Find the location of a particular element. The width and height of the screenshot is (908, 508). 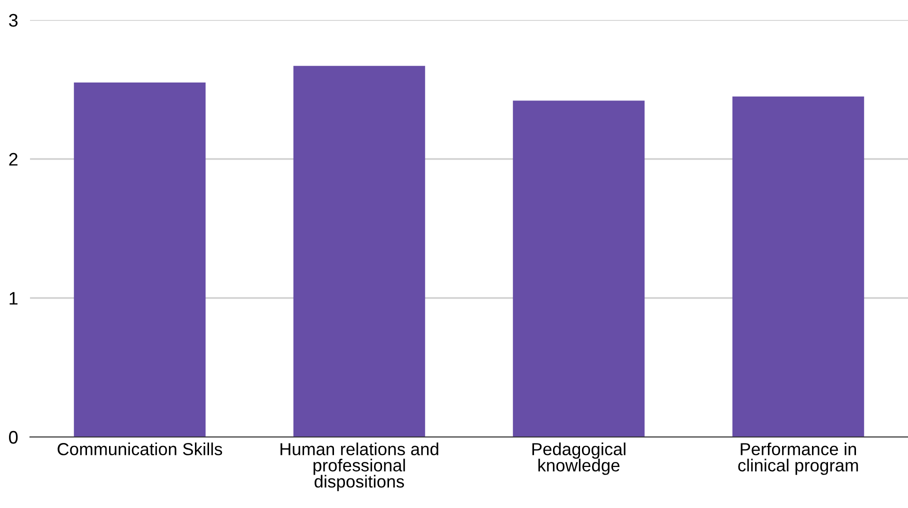

x-tick-label: Communication Skills is located at coordinates (140, 449).